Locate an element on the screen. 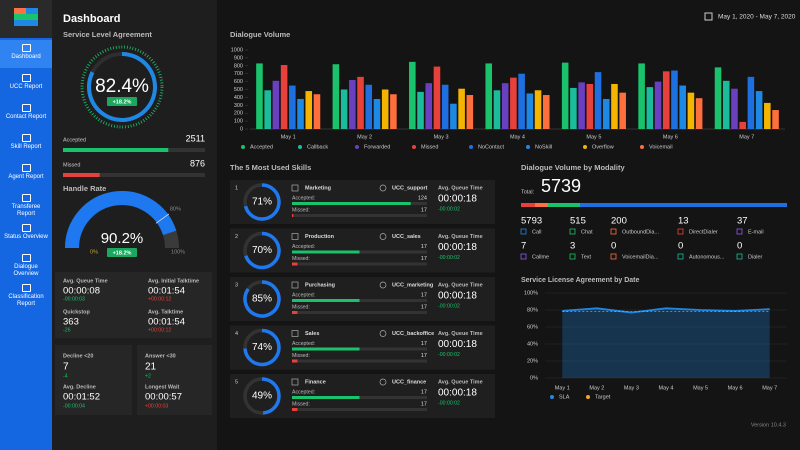 The height and width of the screenshot is (450, 800). nav-item: Dialogue Overview is located at coordinates (26, 264).